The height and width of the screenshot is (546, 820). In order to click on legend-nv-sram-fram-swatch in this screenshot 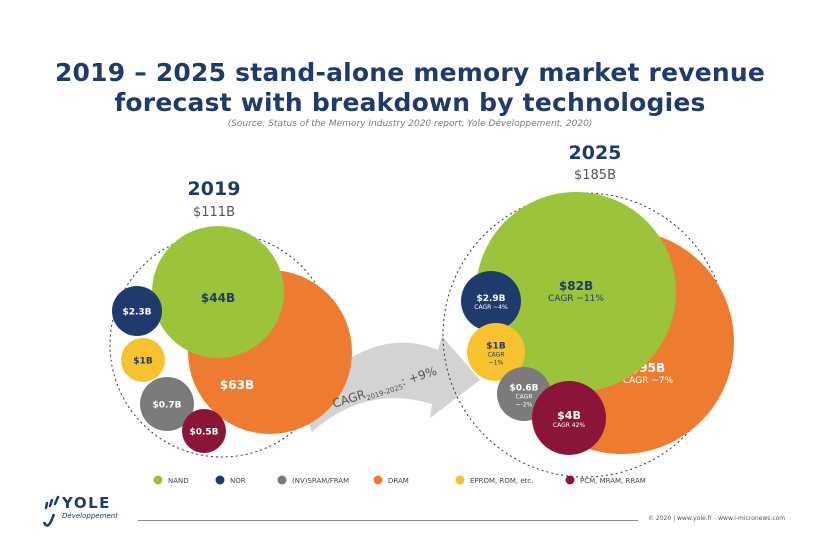, I will do `click(282, 480)`.